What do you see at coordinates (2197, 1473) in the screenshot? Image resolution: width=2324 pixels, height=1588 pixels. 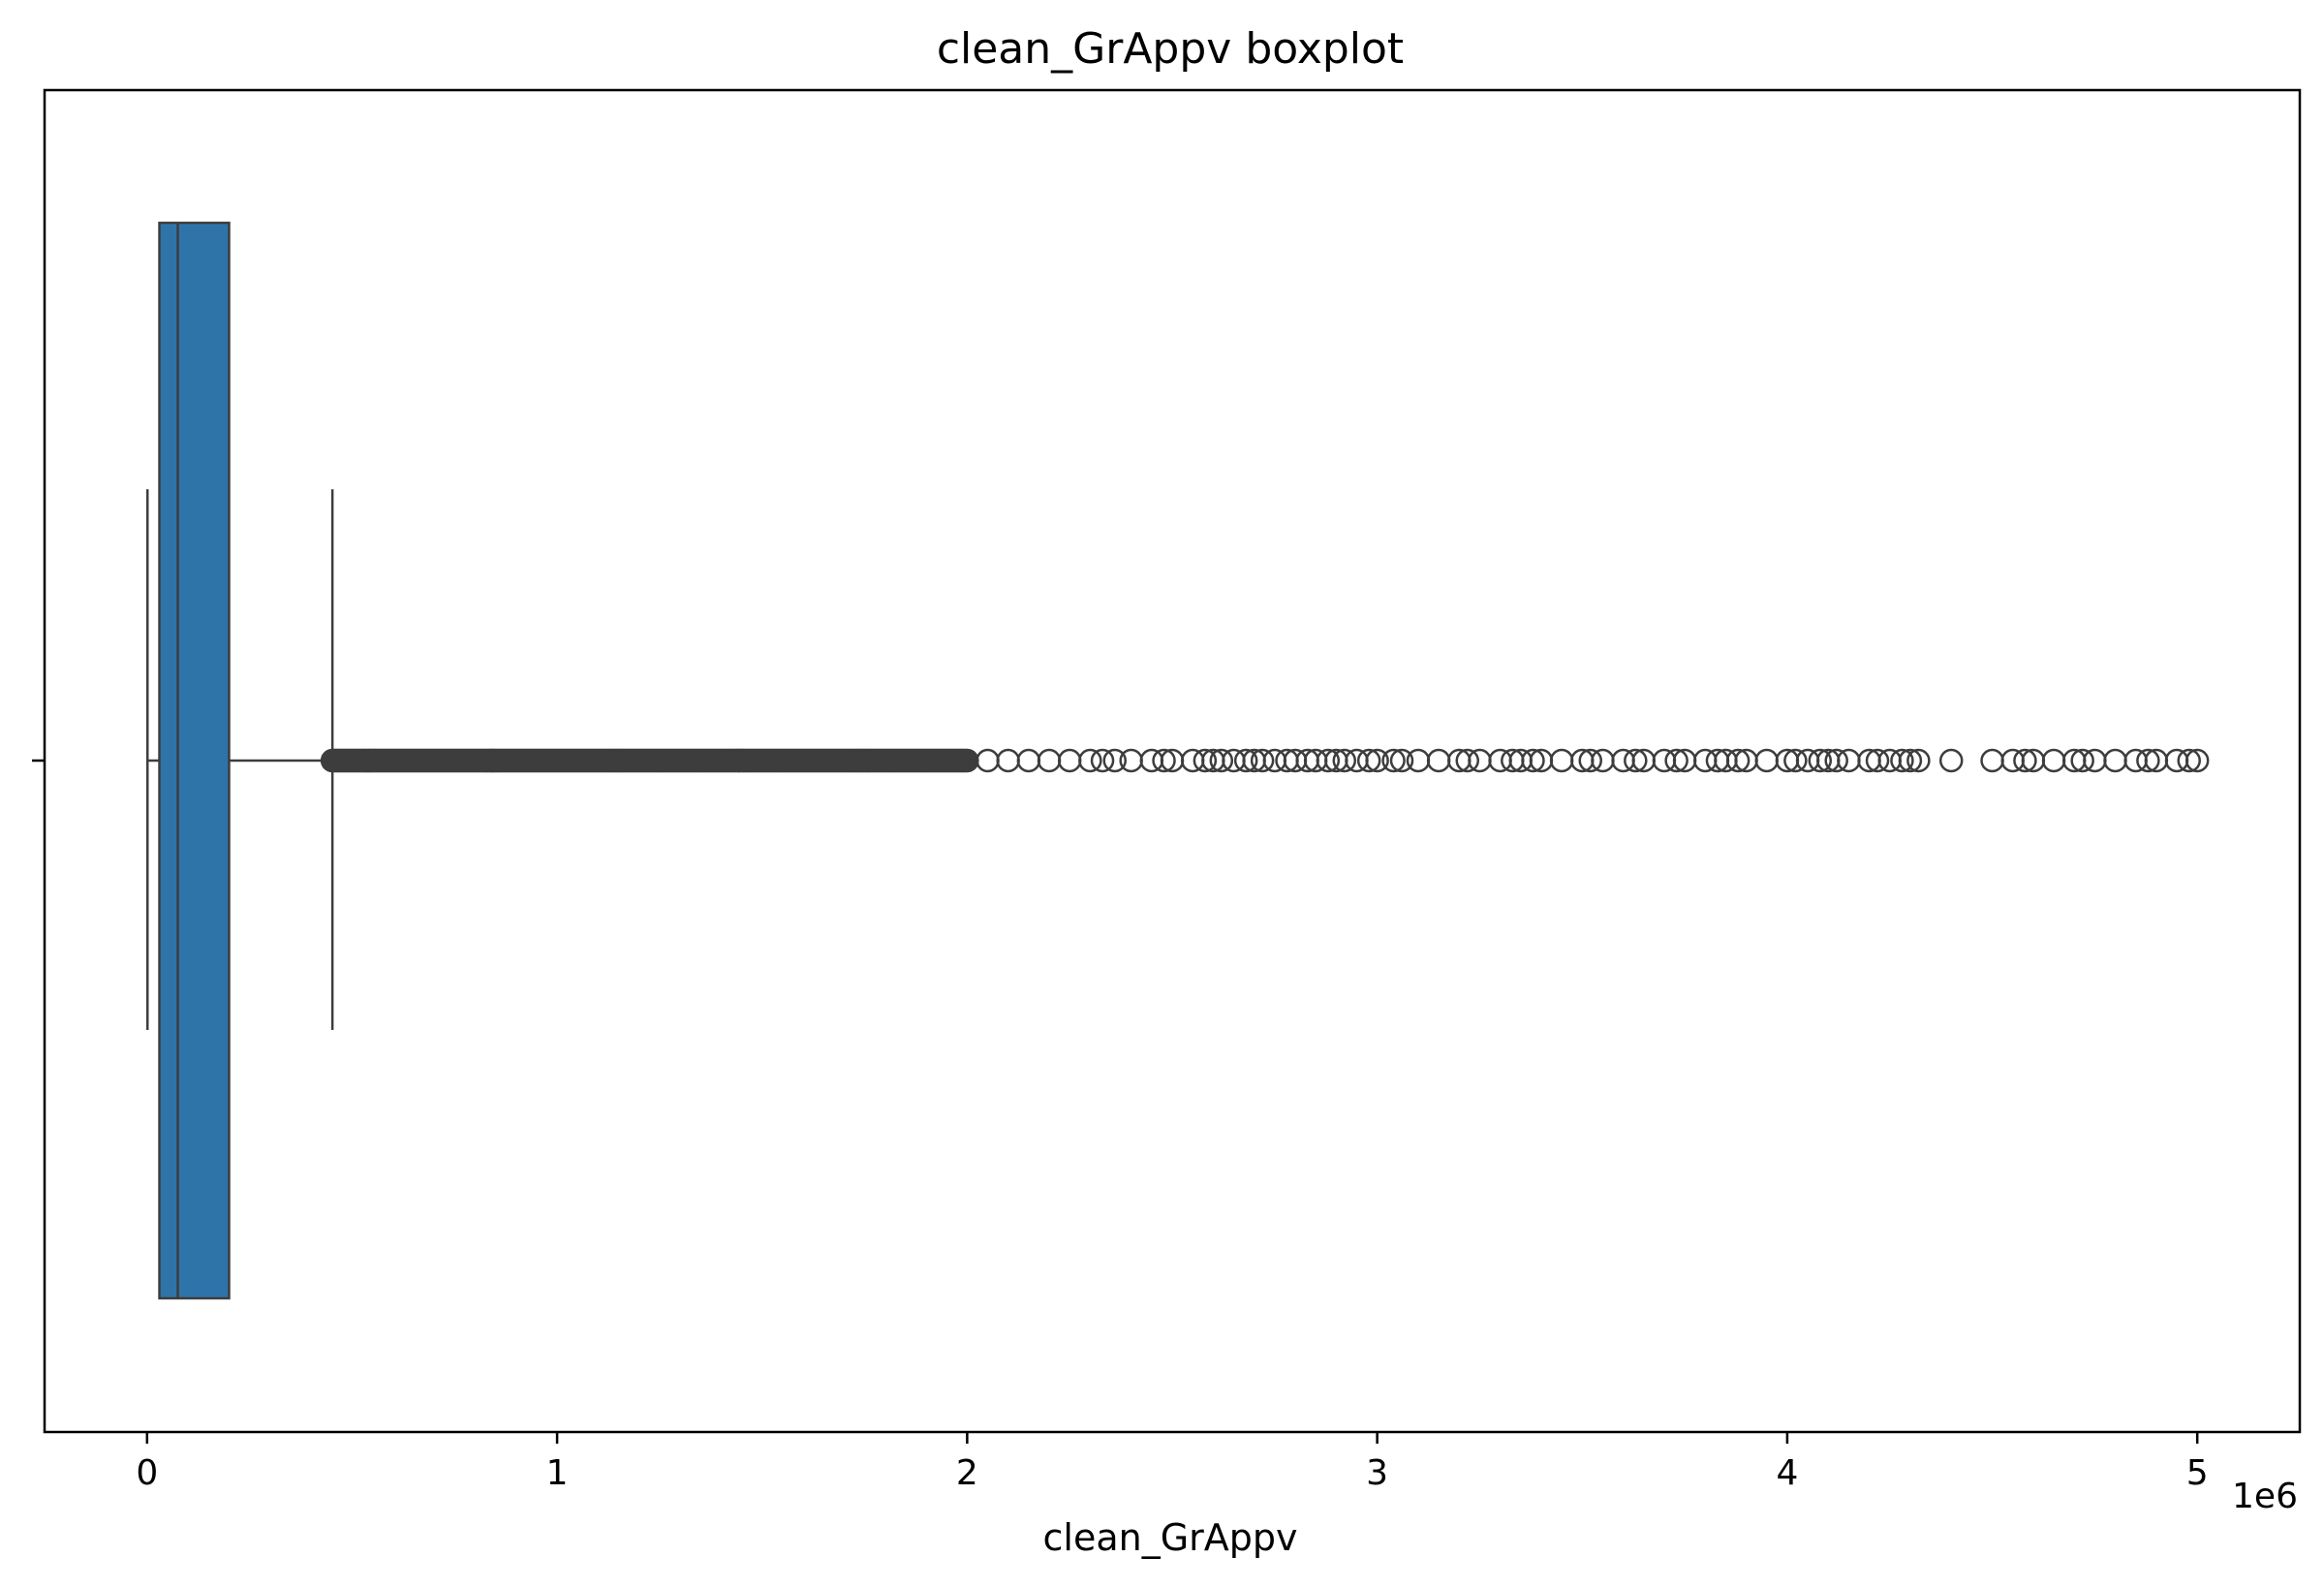 I see `x-tick-label: 5` at bounding box center [2197, 1473].